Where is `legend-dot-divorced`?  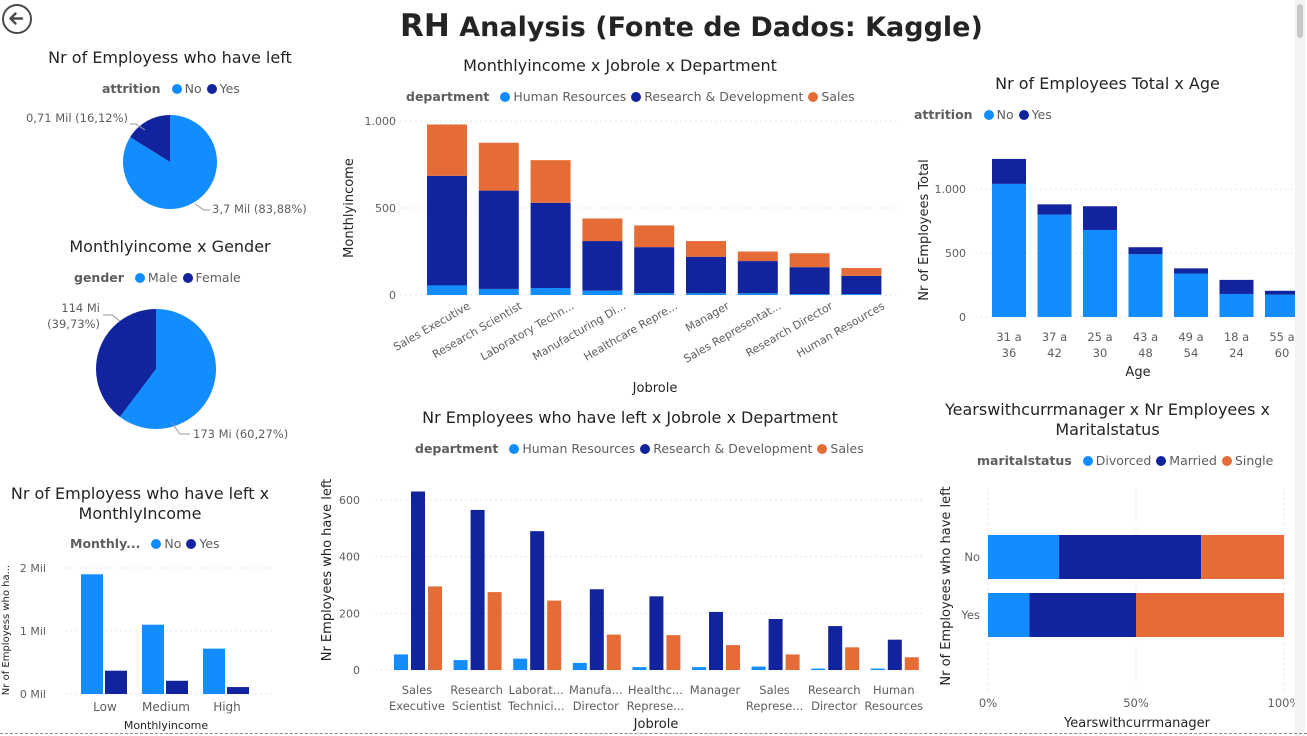
legend-dot-divorced is located at coordinates (1087, 461).